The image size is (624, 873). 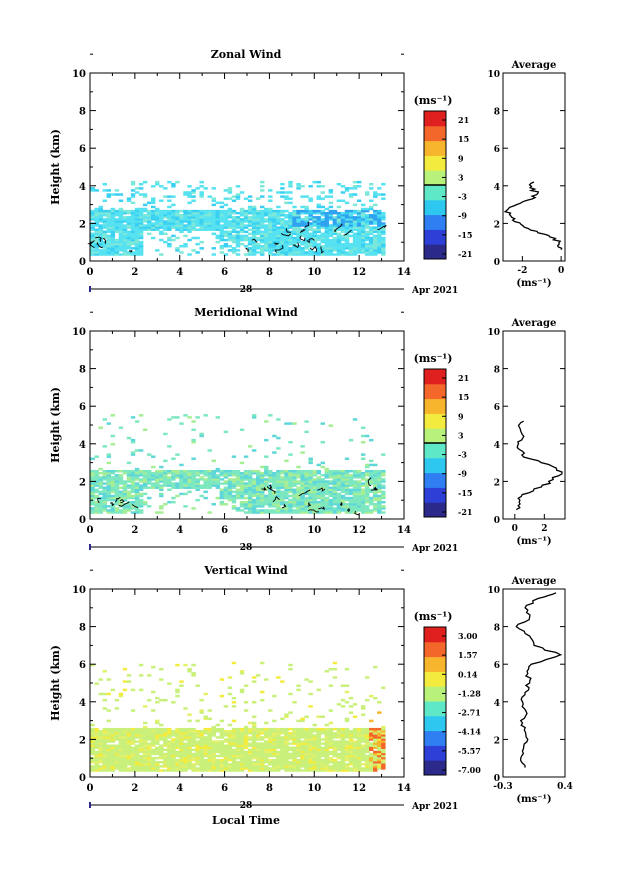 I want to click on colorbar-unit: (ms⁻¹), so click(x=433, y=616).